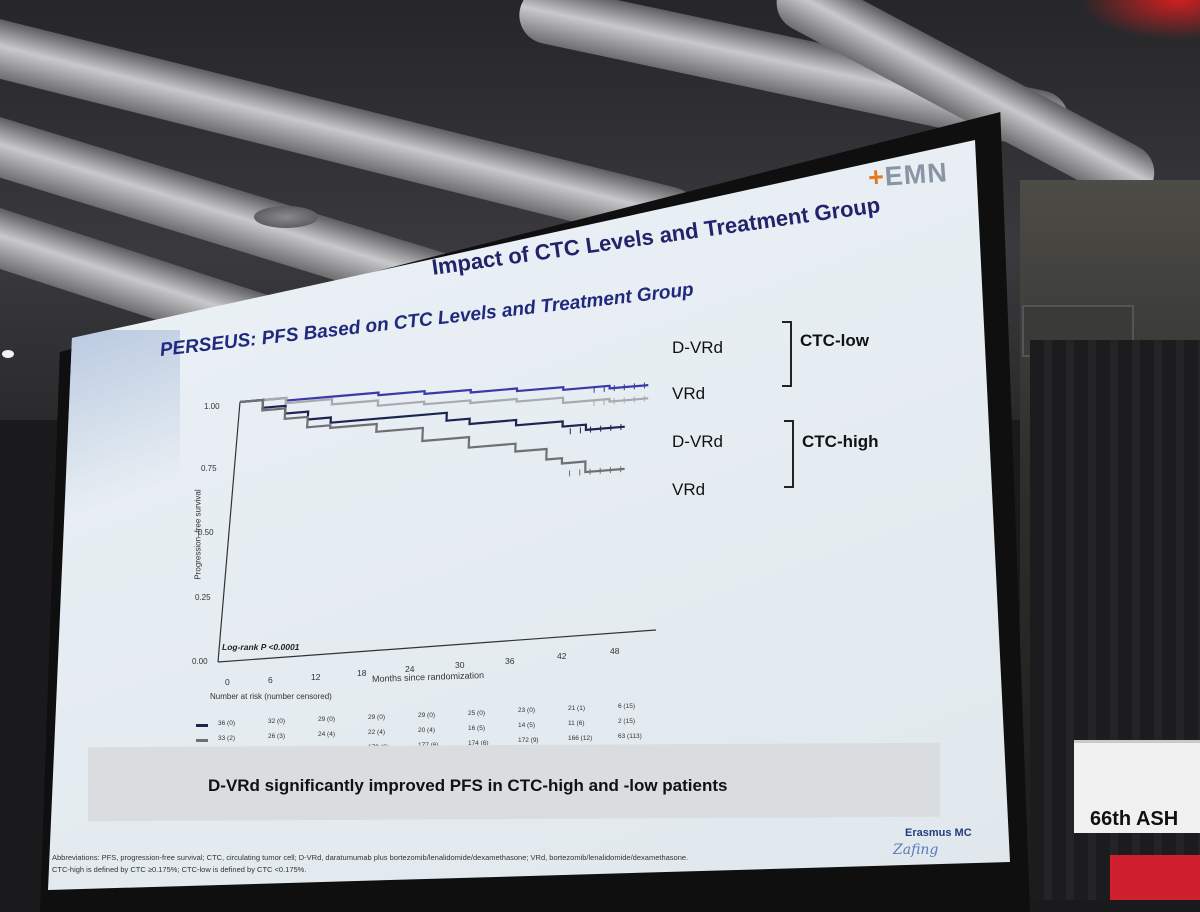  I want to click on risk-table-cell: 20 (4), so click(426, 730).